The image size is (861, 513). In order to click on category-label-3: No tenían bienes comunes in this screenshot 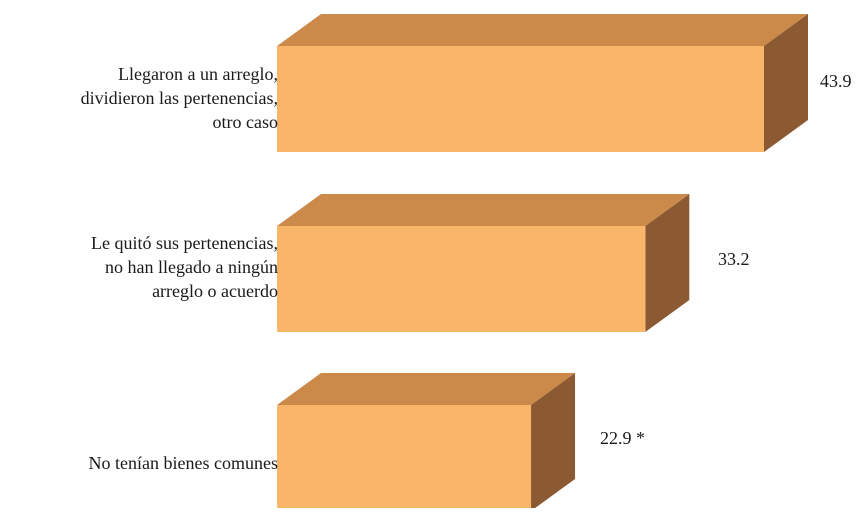, I will do `click(183, 463)`.